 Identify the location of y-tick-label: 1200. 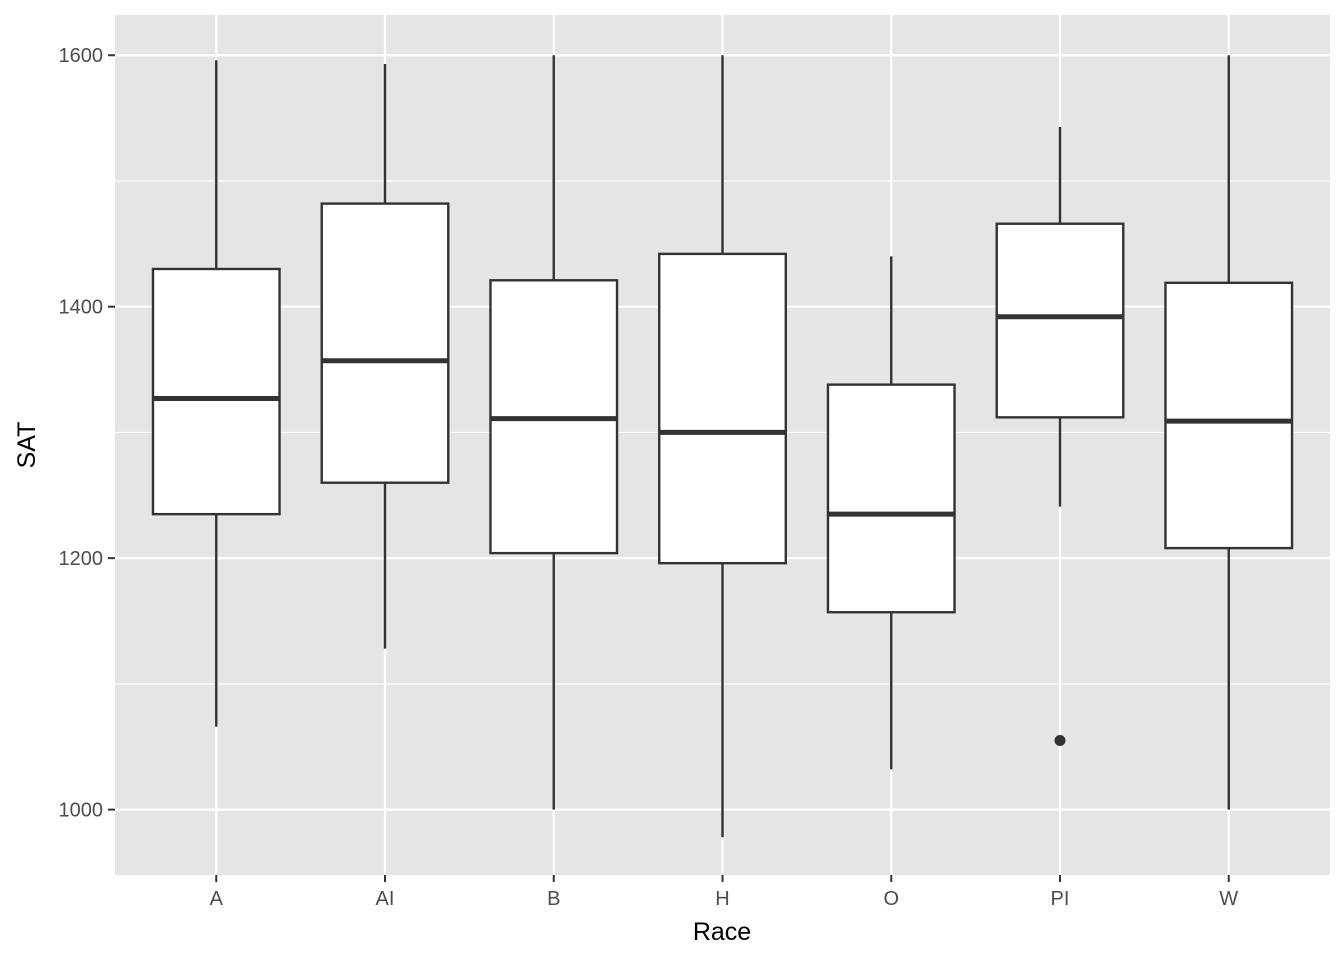
(81, 559).